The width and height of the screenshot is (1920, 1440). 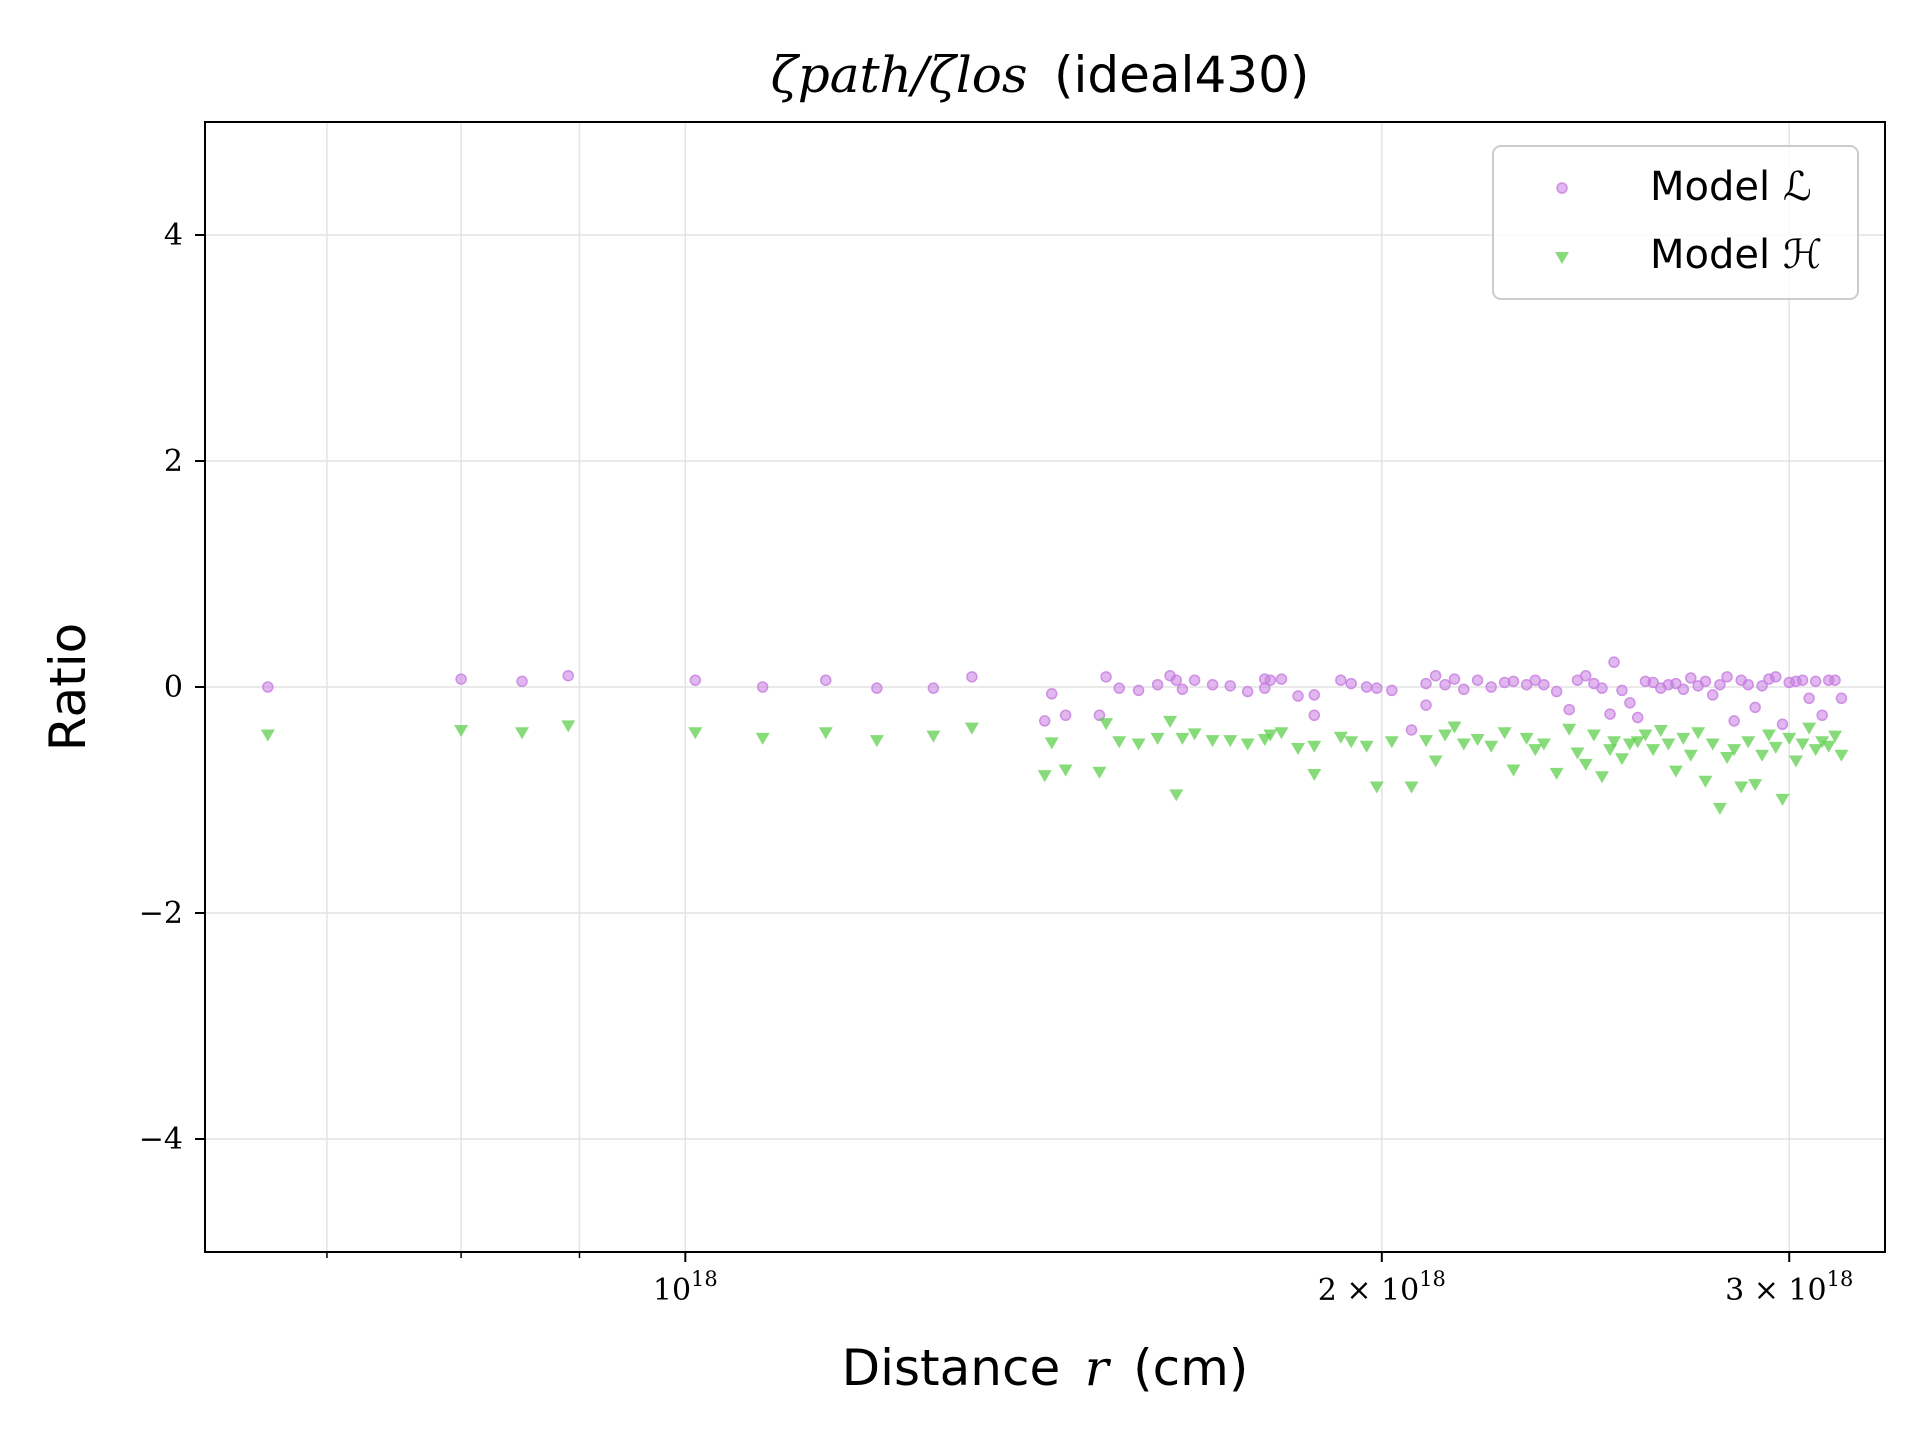 What do you see at coordinates (1675, 222) in the screenshot?
I see `legend-box` at bounding box center [1675, 222].